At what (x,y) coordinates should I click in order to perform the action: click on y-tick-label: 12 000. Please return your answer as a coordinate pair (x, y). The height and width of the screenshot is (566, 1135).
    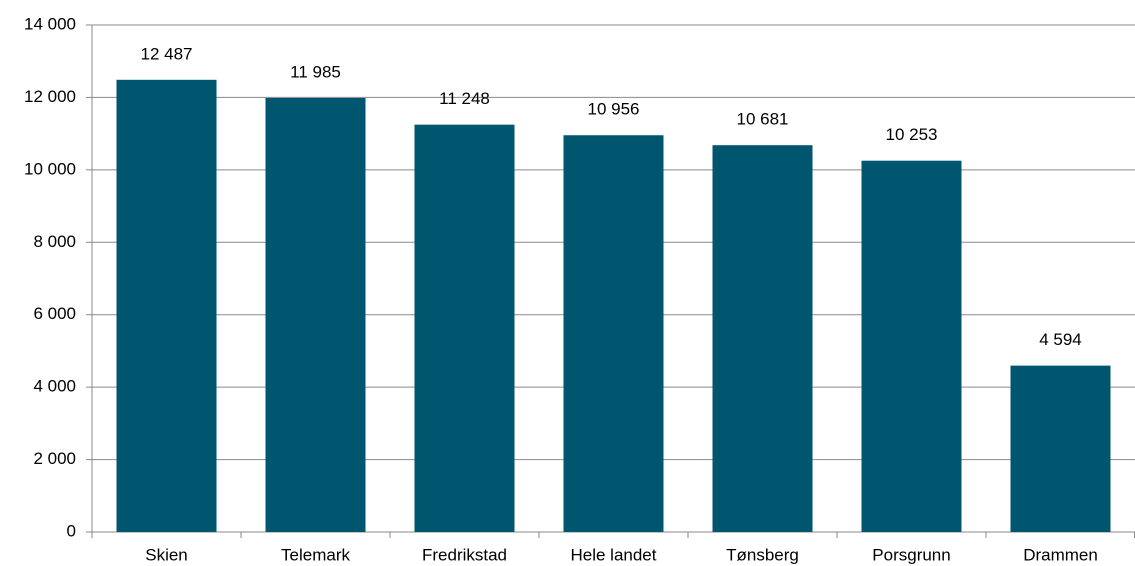
    Looking at the image, I should click on (50, 96).